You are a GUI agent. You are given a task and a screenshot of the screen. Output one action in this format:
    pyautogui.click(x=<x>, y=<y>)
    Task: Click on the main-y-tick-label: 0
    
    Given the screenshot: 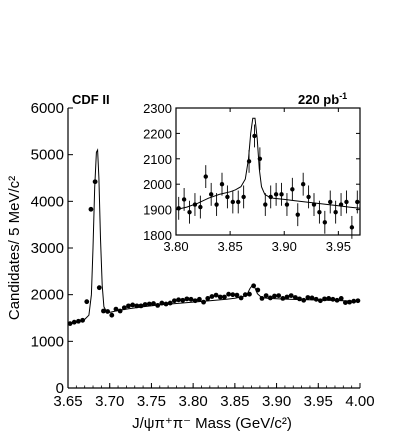 What is the action you would take?
    pyautogui.click(x=60, y=388)
    